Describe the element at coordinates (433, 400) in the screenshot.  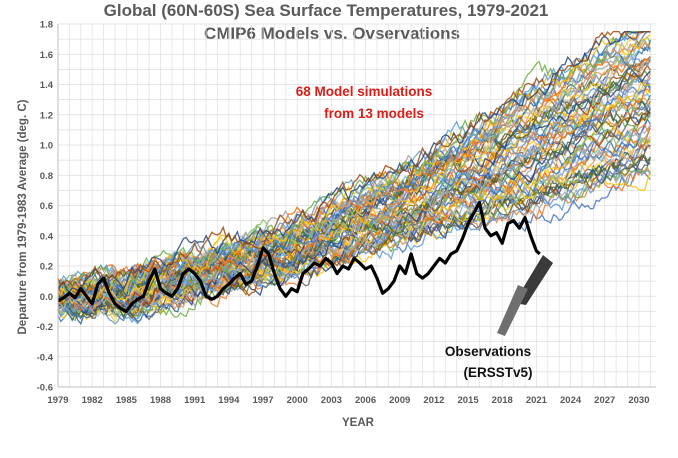
I see `x-tick-label: 2012` at that location.